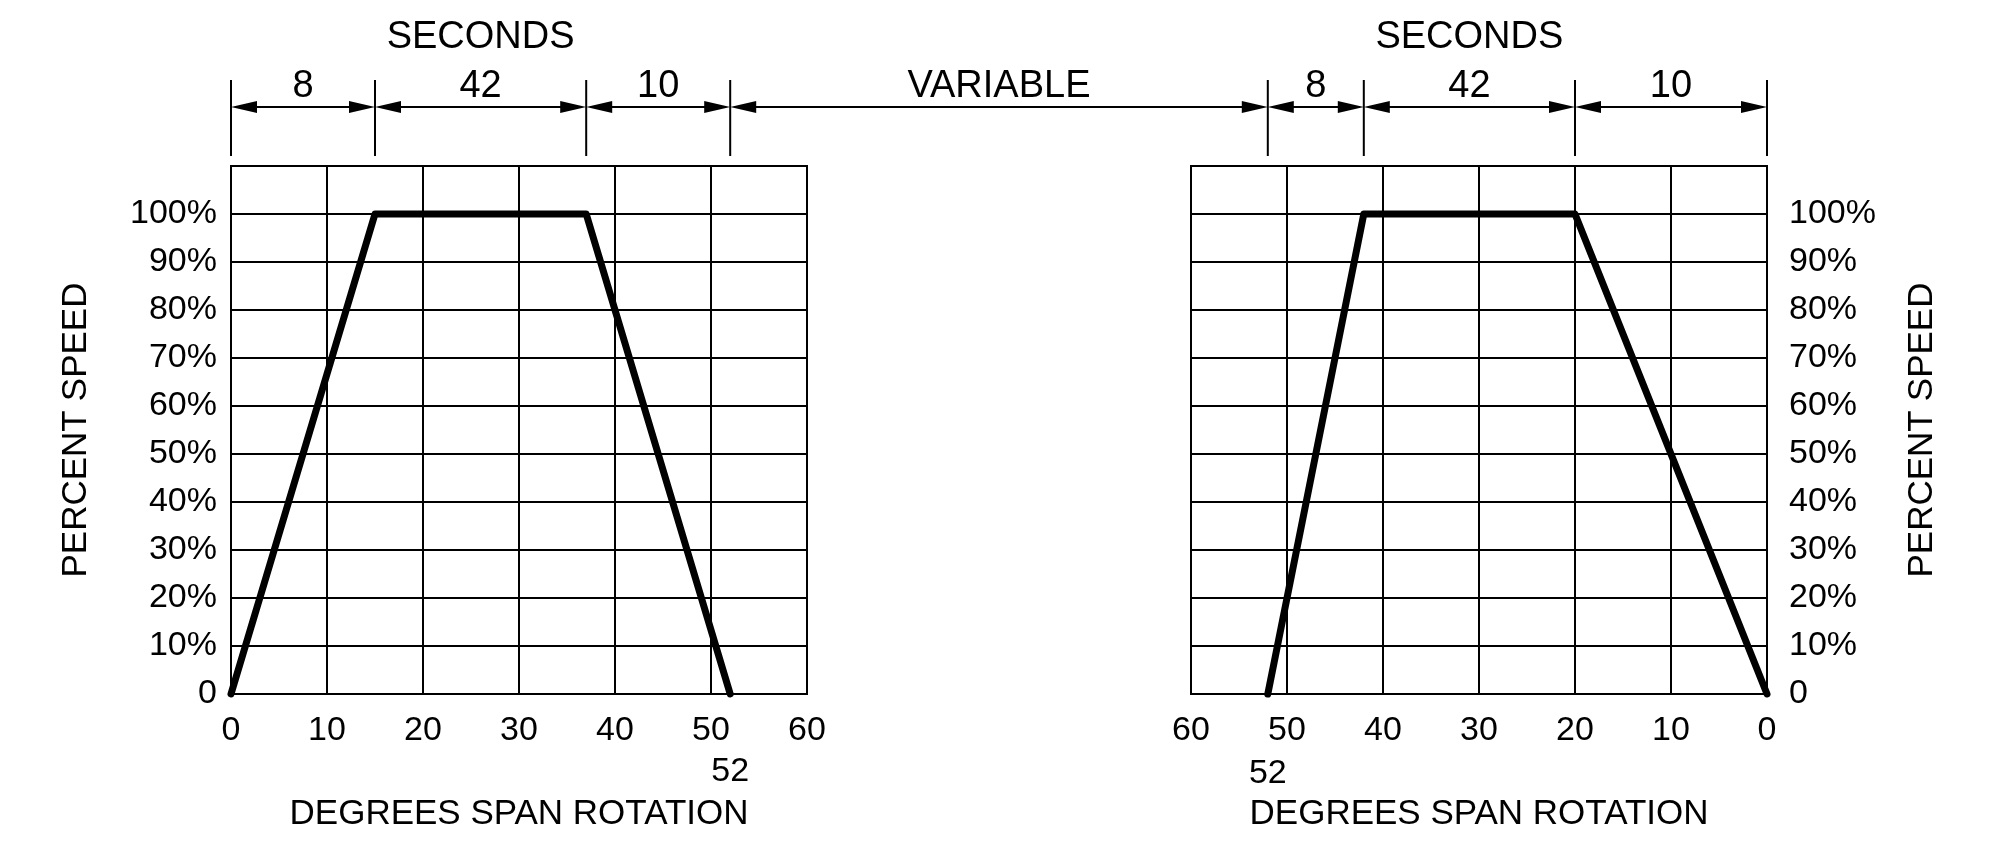 This screenshot has width=2005, height=850. What do you see at coordinates (1823, 547) in the screenshot?
I see `y2-tick-label: 30%` at bounding box center [1823, 547].